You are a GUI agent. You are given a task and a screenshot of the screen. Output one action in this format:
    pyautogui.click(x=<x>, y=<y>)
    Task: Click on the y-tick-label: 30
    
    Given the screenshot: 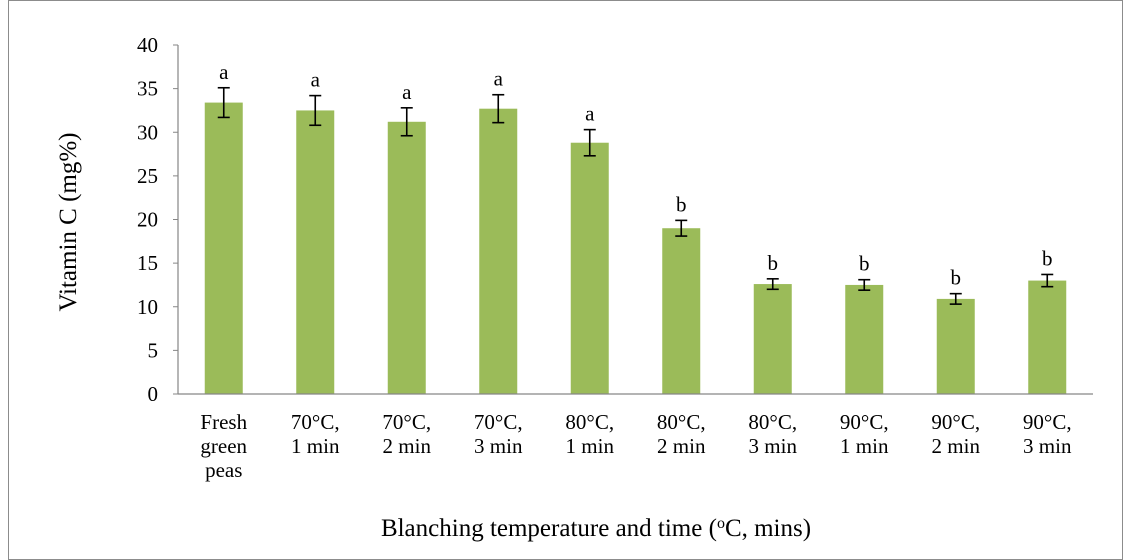 What is the action you would take?
    pyautogui.click(x=147, y=132)
    